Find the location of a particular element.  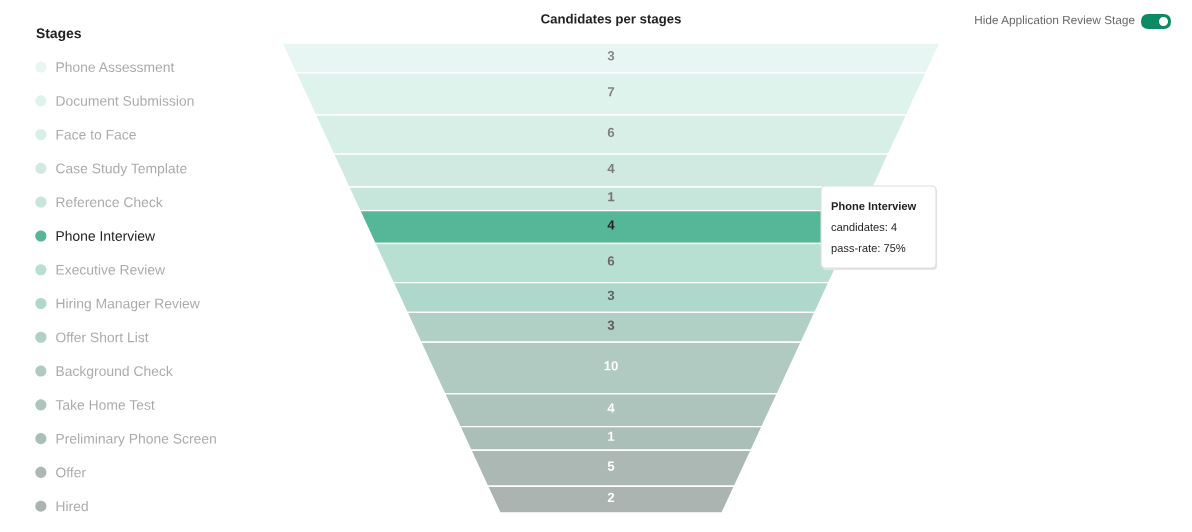

category-label: Face to Face is located at coordinates (96, 134).